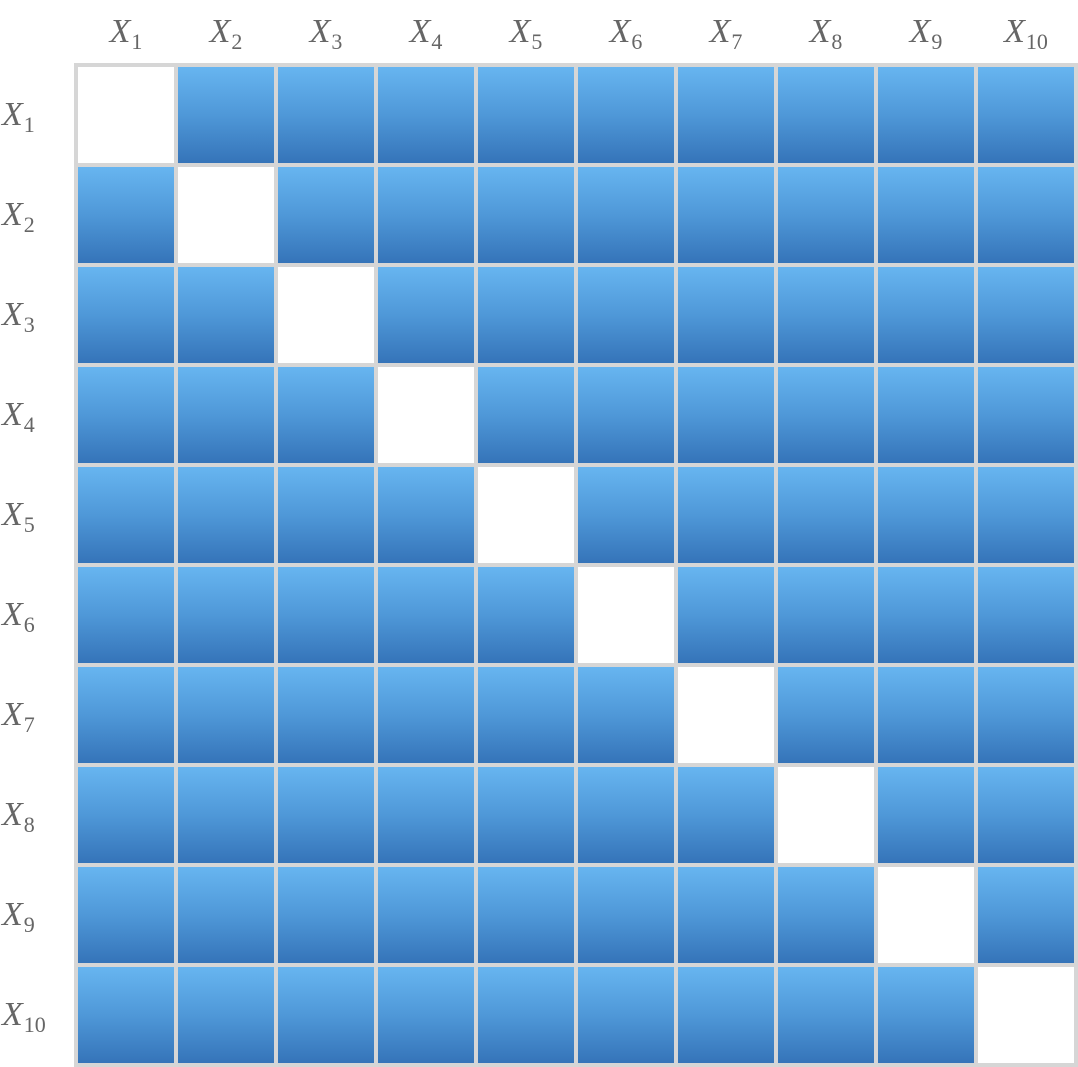  I want to click on row-label-2-symbol: X, so click(12, 214).